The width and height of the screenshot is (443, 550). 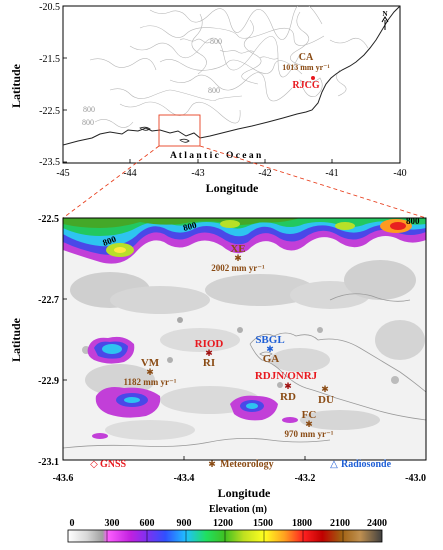 I want to click on radiosonde-marker-icon: ✱, so click(x=270, y=349).